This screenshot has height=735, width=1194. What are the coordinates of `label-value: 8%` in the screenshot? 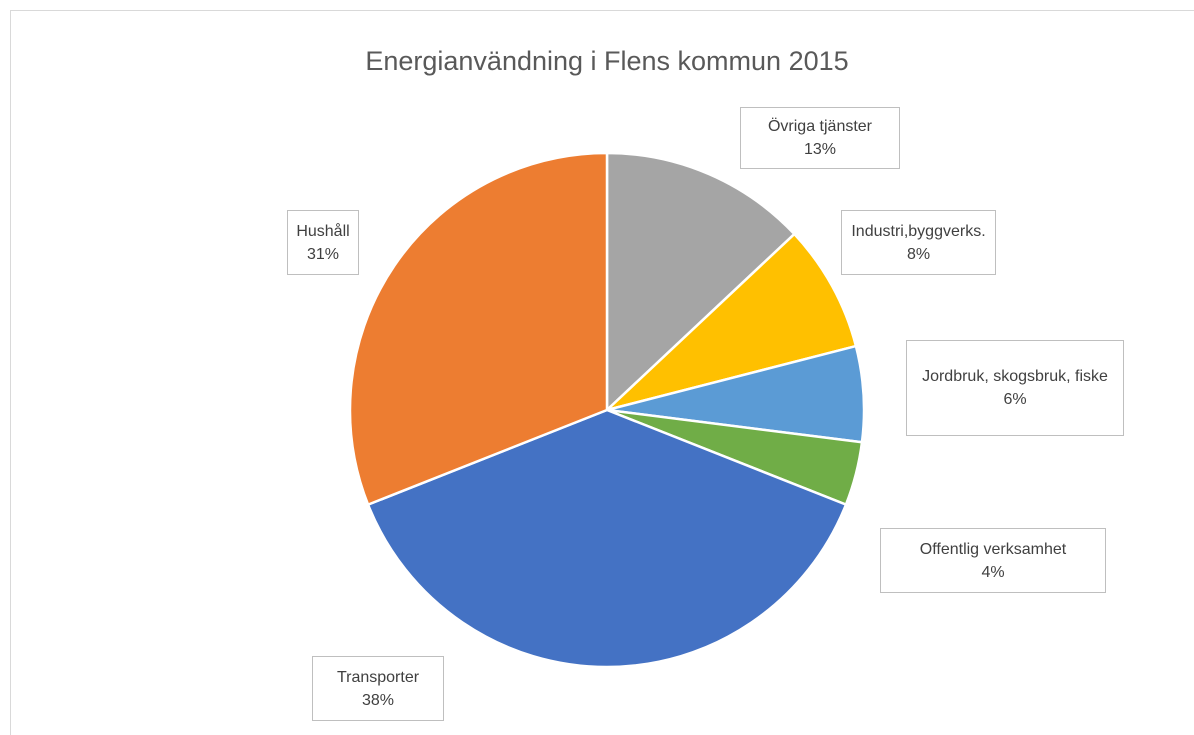 It's located at (918, 254).